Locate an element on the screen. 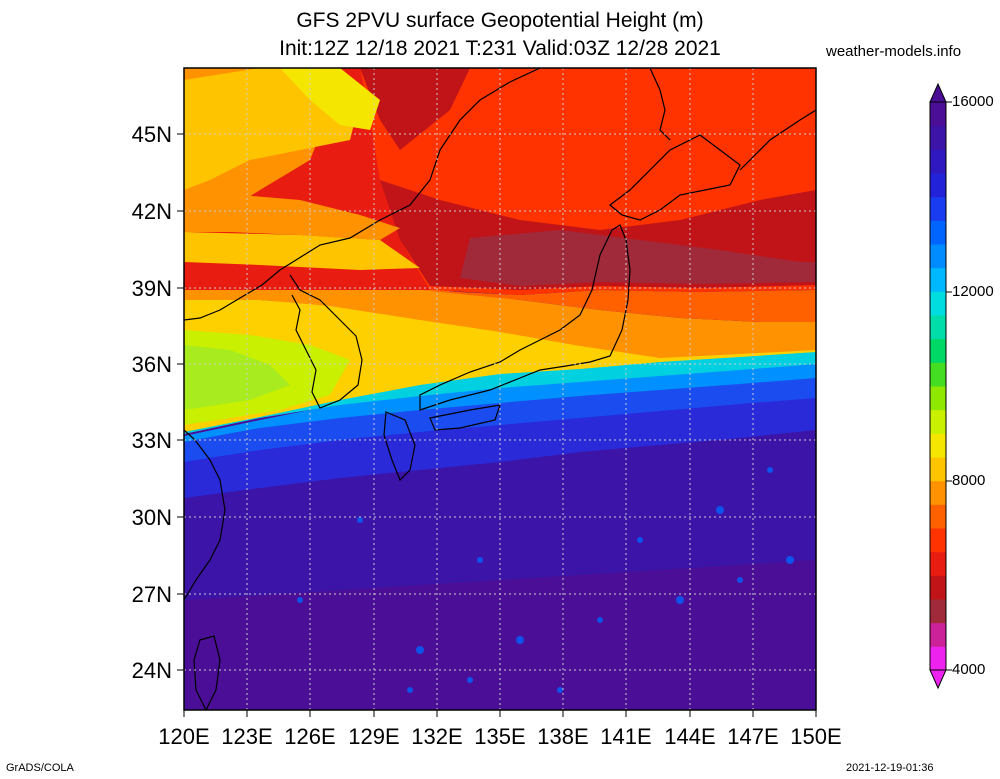 The image size is (1000, 779). colorbar-label: 8000 is located at coordinates (969, 480).